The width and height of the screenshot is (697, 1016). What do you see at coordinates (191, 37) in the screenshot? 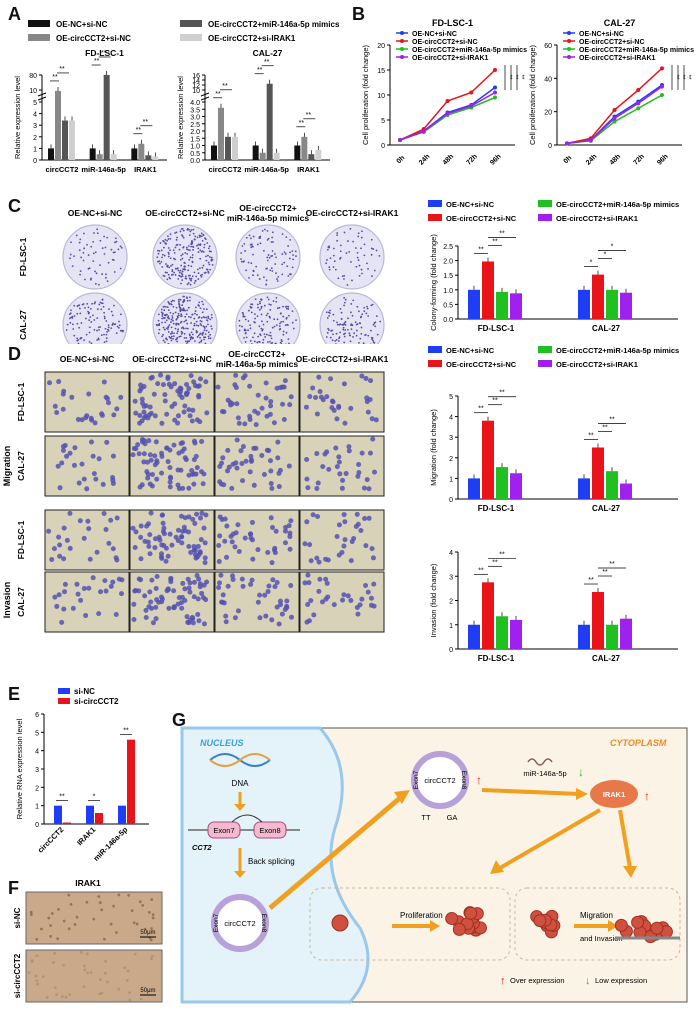
I see `legend-swatch` at bounding box center [191, 37].